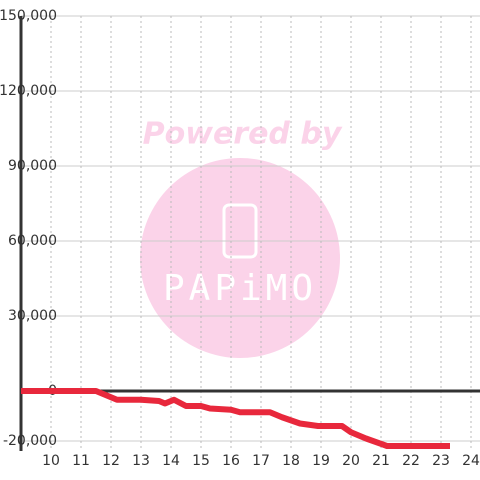  Describe the element at coordinates (235, 418) in the screenshot. I see `line` at that location.